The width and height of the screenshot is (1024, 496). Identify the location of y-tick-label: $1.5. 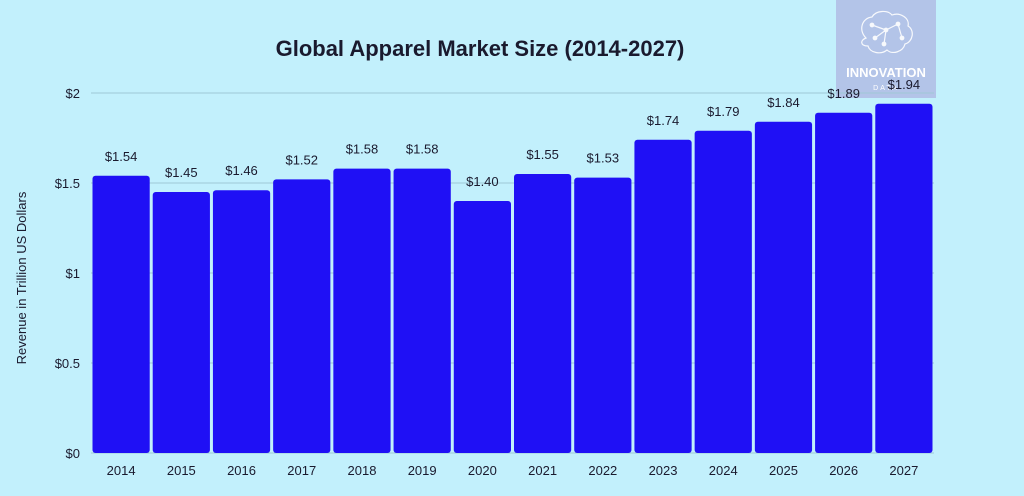
(67, 183).